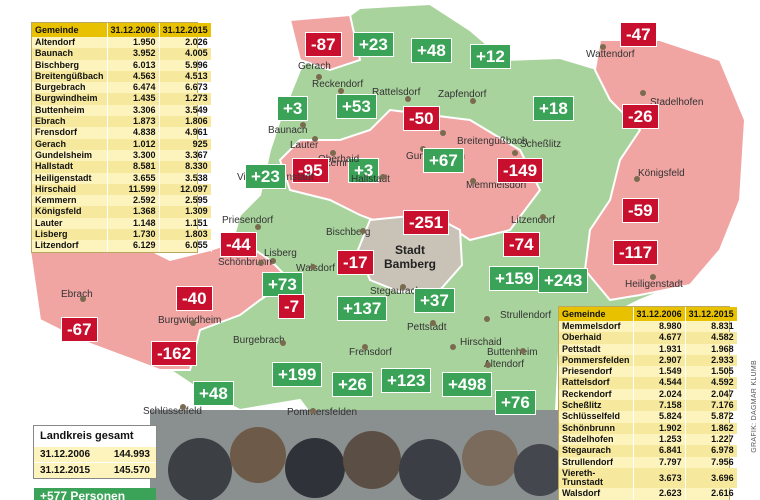  I want to click on place-marker-reckendorf, so click(341, 91).